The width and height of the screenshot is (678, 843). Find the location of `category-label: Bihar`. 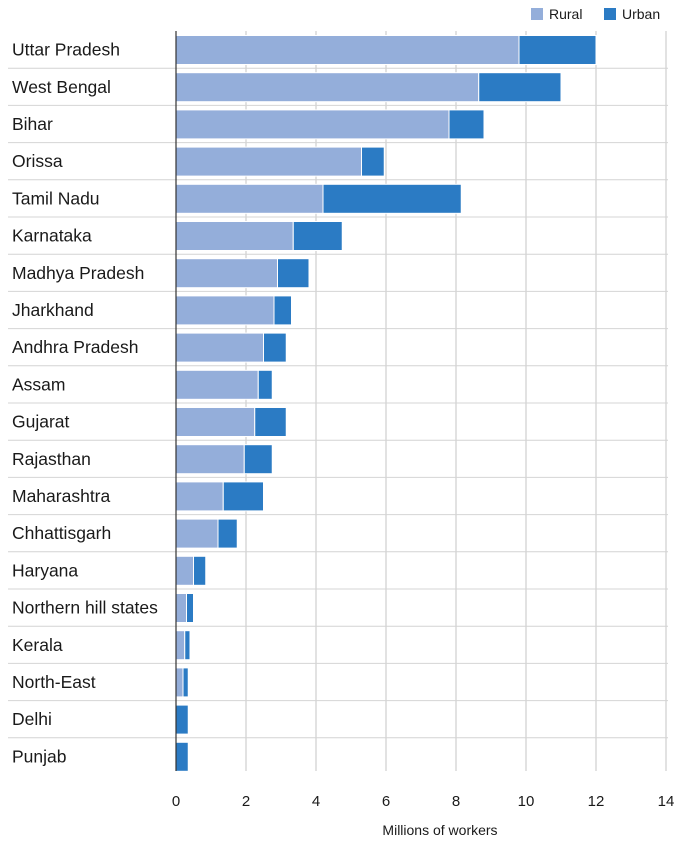

category-label: Bihar is located at coordinates (32, 124).